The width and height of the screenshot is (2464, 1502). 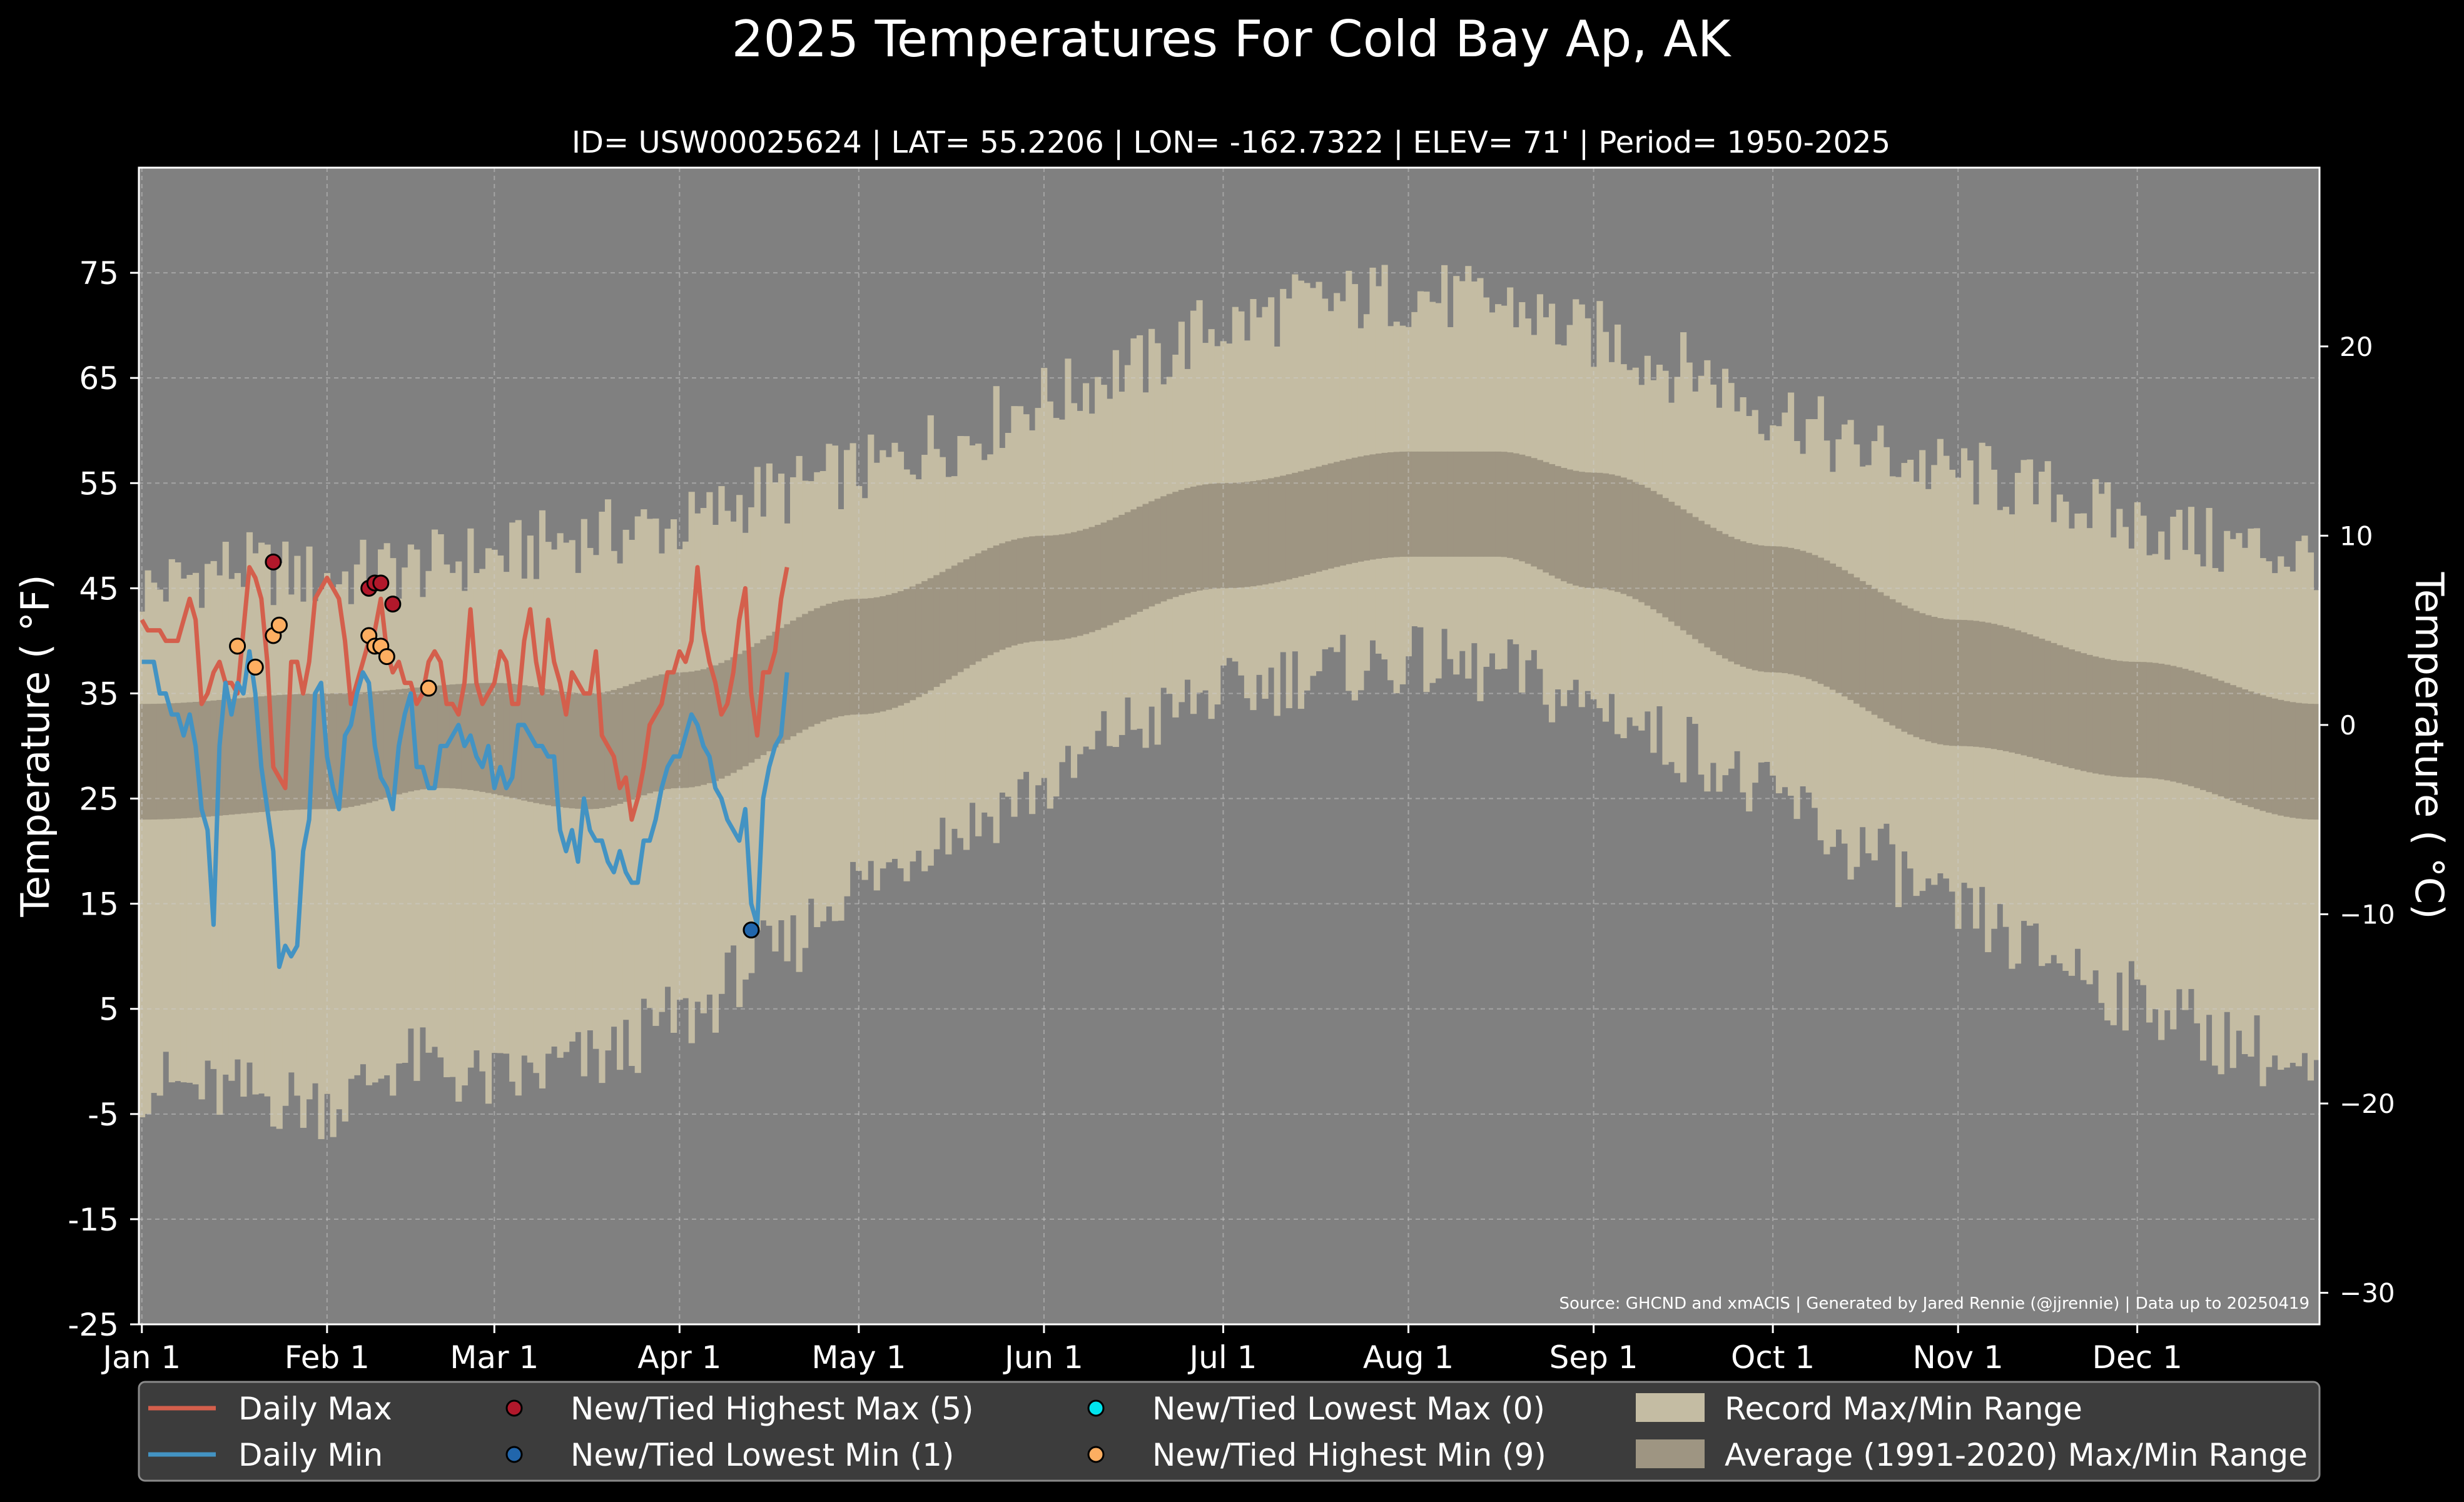 What do you see at coordinates (1409, 1357) in the screenshot?
I see `x-tick-label: Aug 1` at bounding box center [1409, 1357].